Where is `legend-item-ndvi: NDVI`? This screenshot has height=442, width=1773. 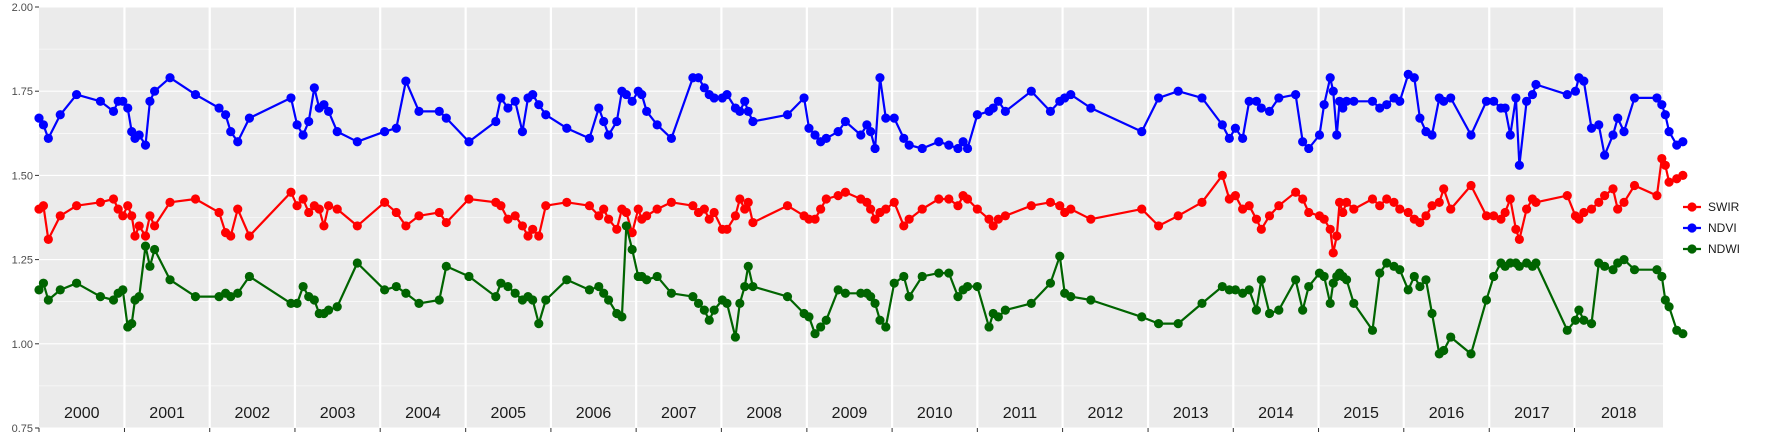
legend-item-ndvi: NDVI is located at coordinates (1710, 228).